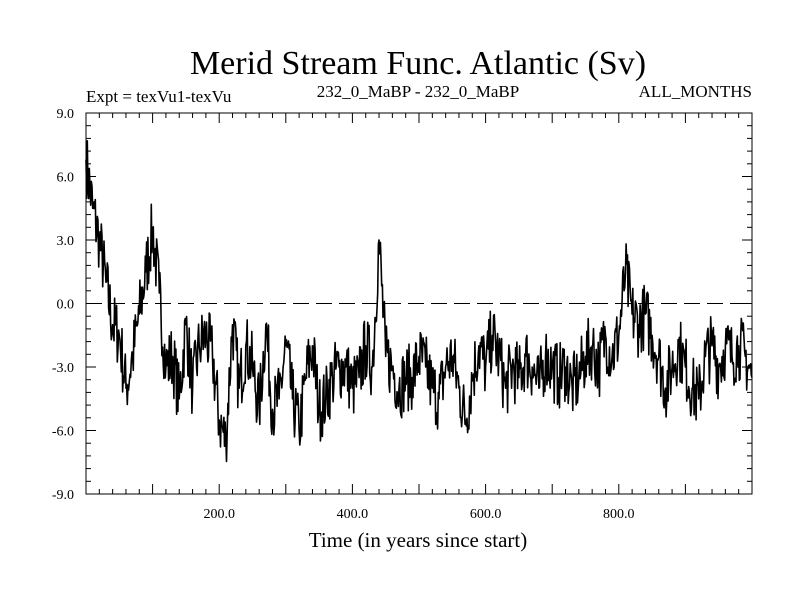 This screenshot has height=600, width=800. I want to click on y-tick-label: 3.0, so click(66, 241).